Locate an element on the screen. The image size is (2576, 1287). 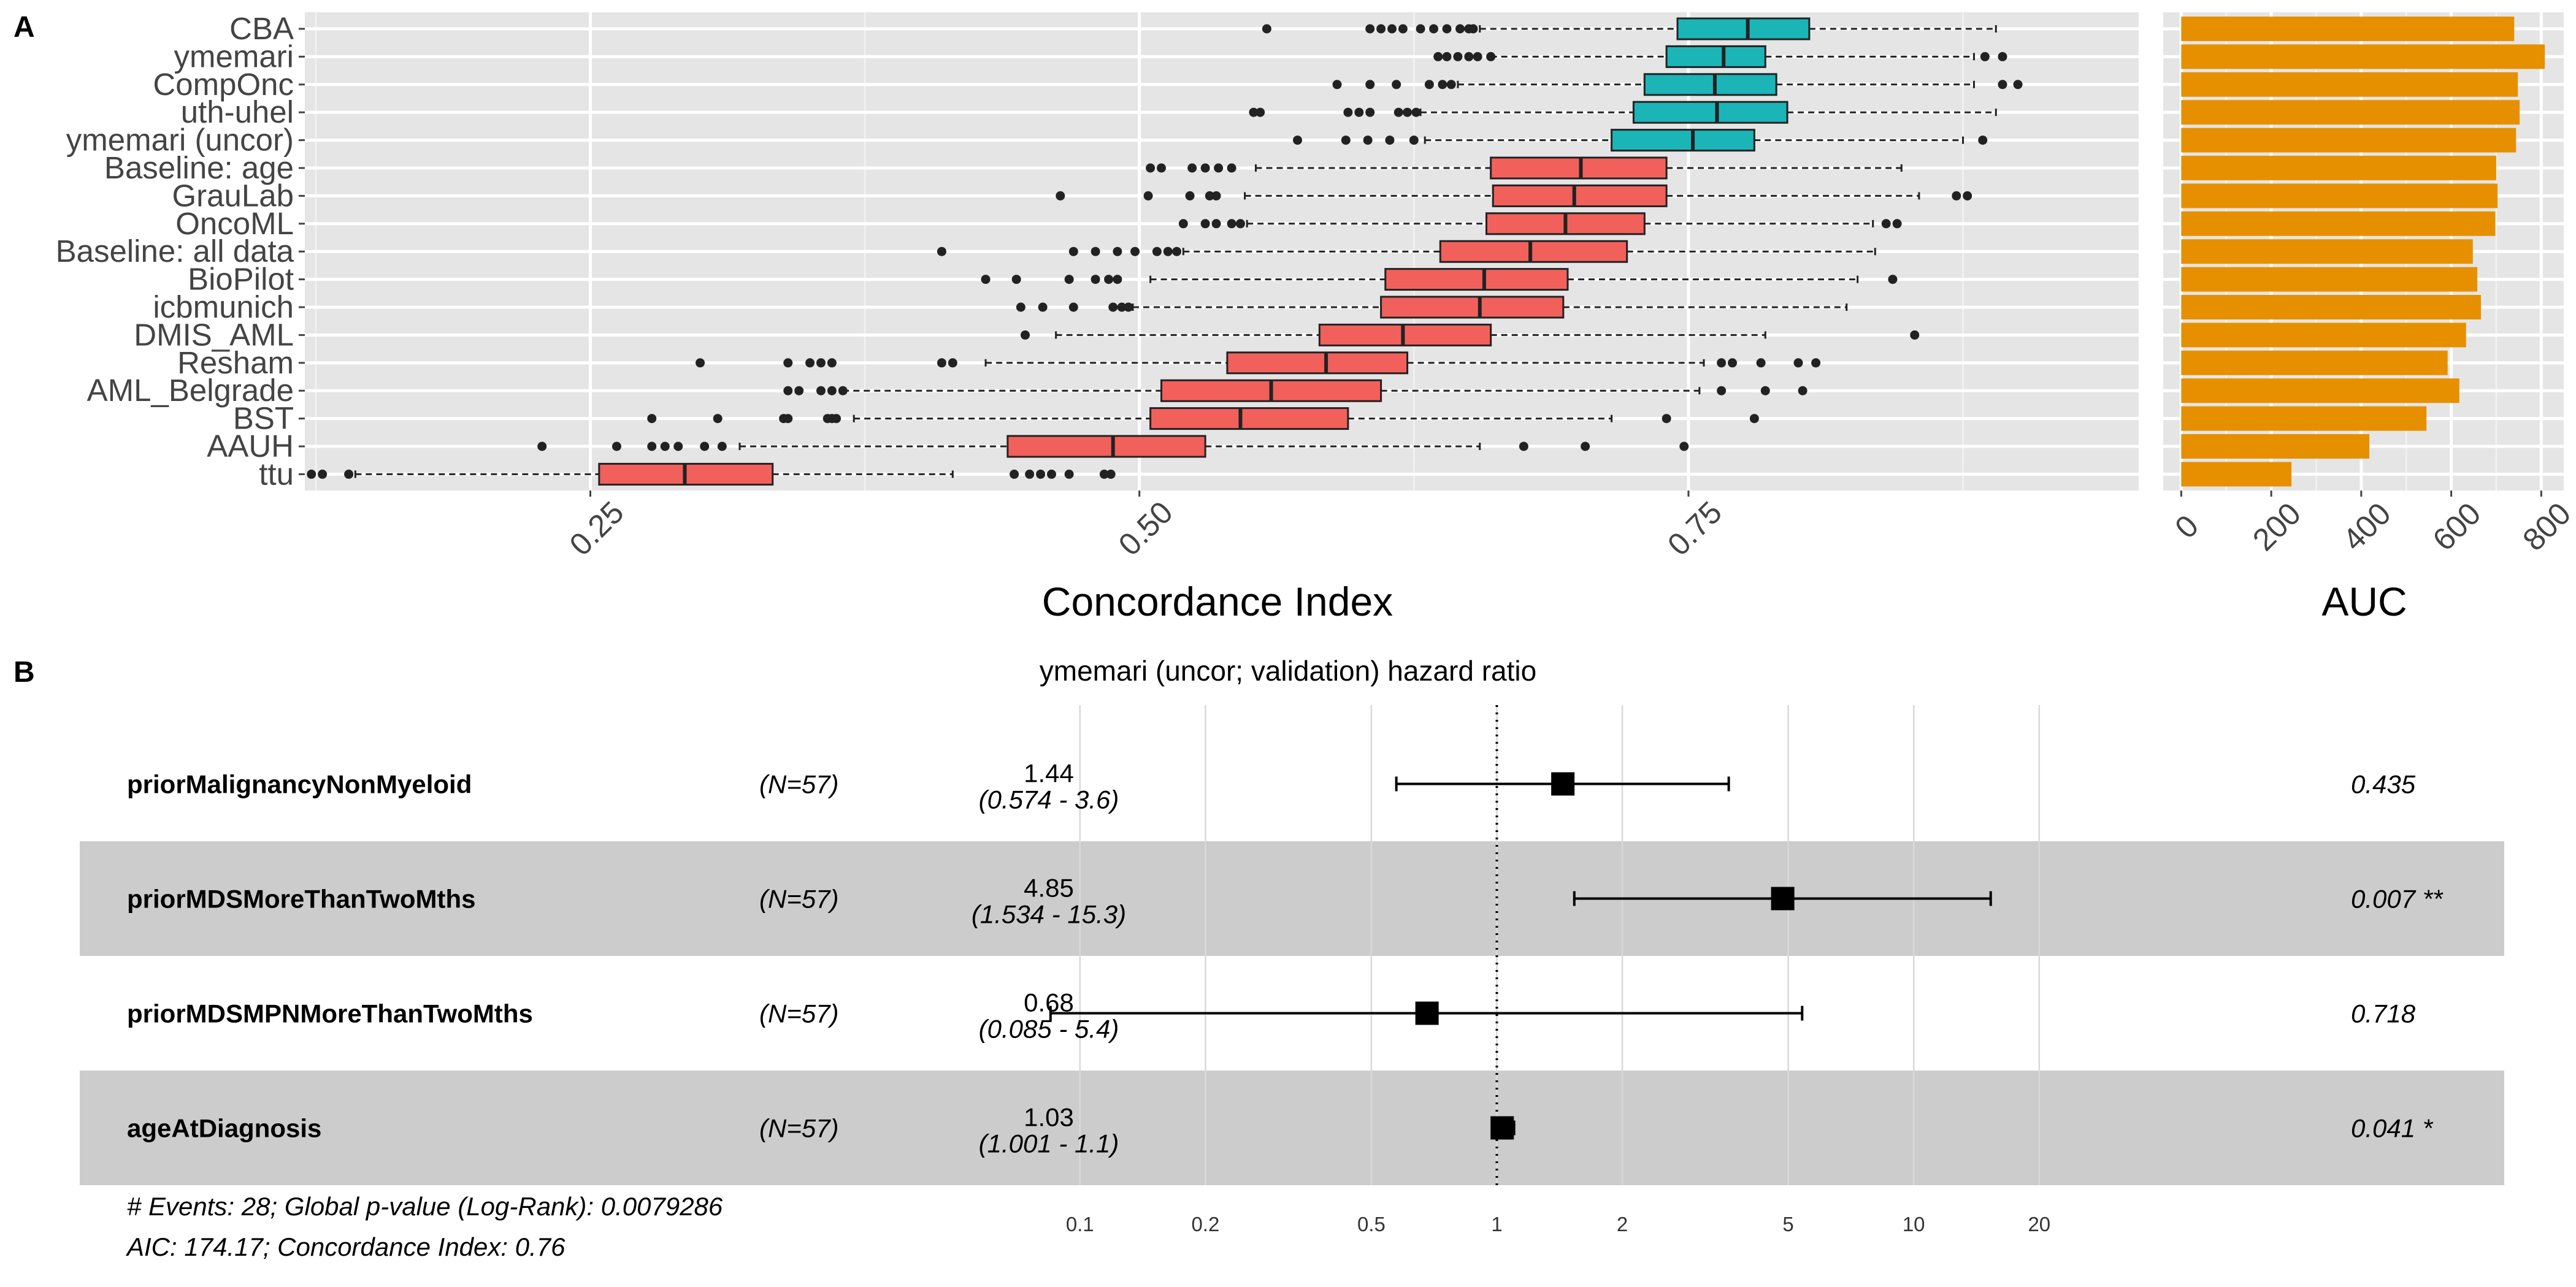
confidence-interval: (1.534 - 15.3) is located at coordinates (1049, 915).